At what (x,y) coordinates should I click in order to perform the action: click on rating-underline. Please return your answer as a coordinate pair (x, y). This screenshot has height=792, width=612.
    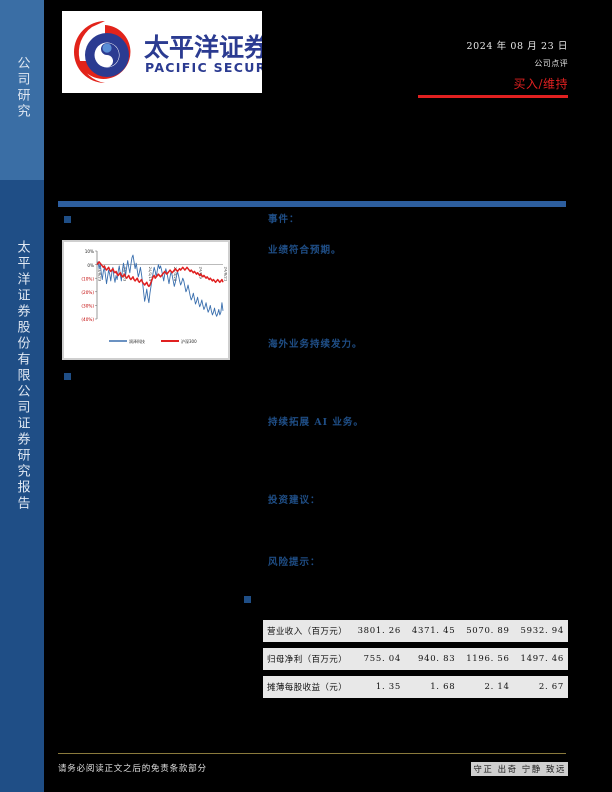
    Looking at the image, I should click on (493, 96).